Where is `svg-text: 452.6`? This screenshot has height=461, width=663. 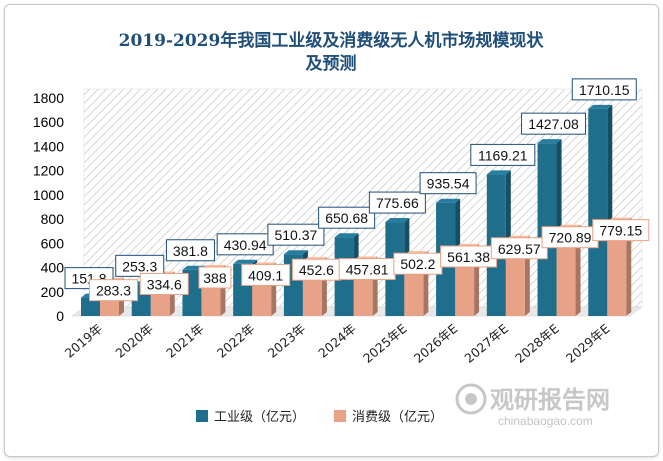 svg-text: 452.6 is located at coordinates (316, 270).